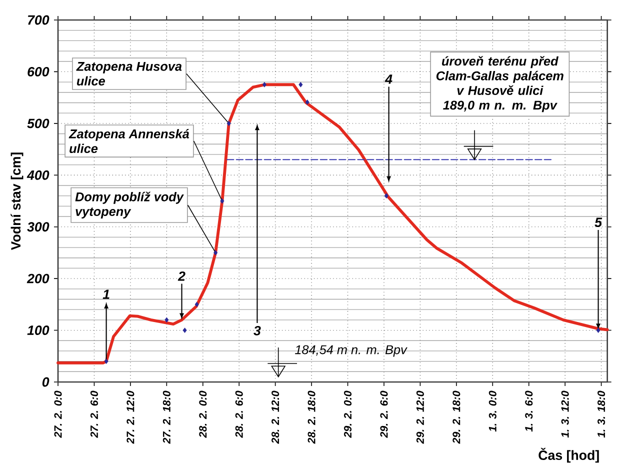 This screenshot has height=470, width=621. I want to click on annotation: 1, so click(106, 294).